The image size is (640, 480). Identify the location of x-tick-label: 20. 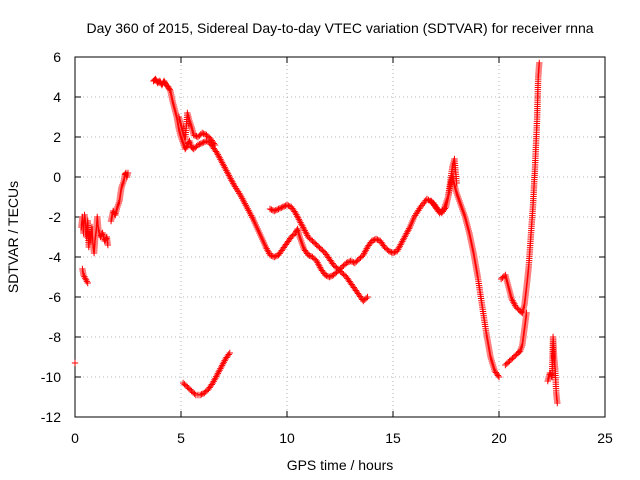
(499, 438).